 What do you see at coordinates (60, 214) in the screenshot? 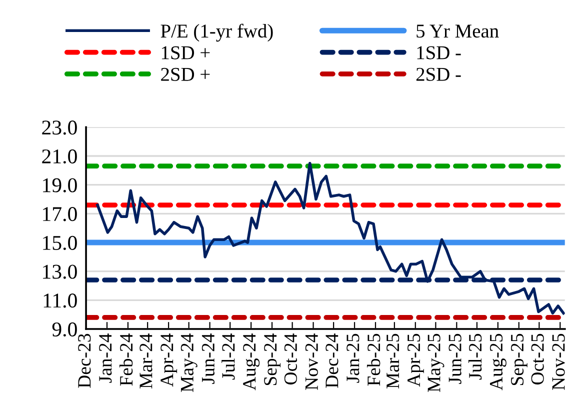
I see `y-tick-label: 17.0` at bounding box center [60, 214].